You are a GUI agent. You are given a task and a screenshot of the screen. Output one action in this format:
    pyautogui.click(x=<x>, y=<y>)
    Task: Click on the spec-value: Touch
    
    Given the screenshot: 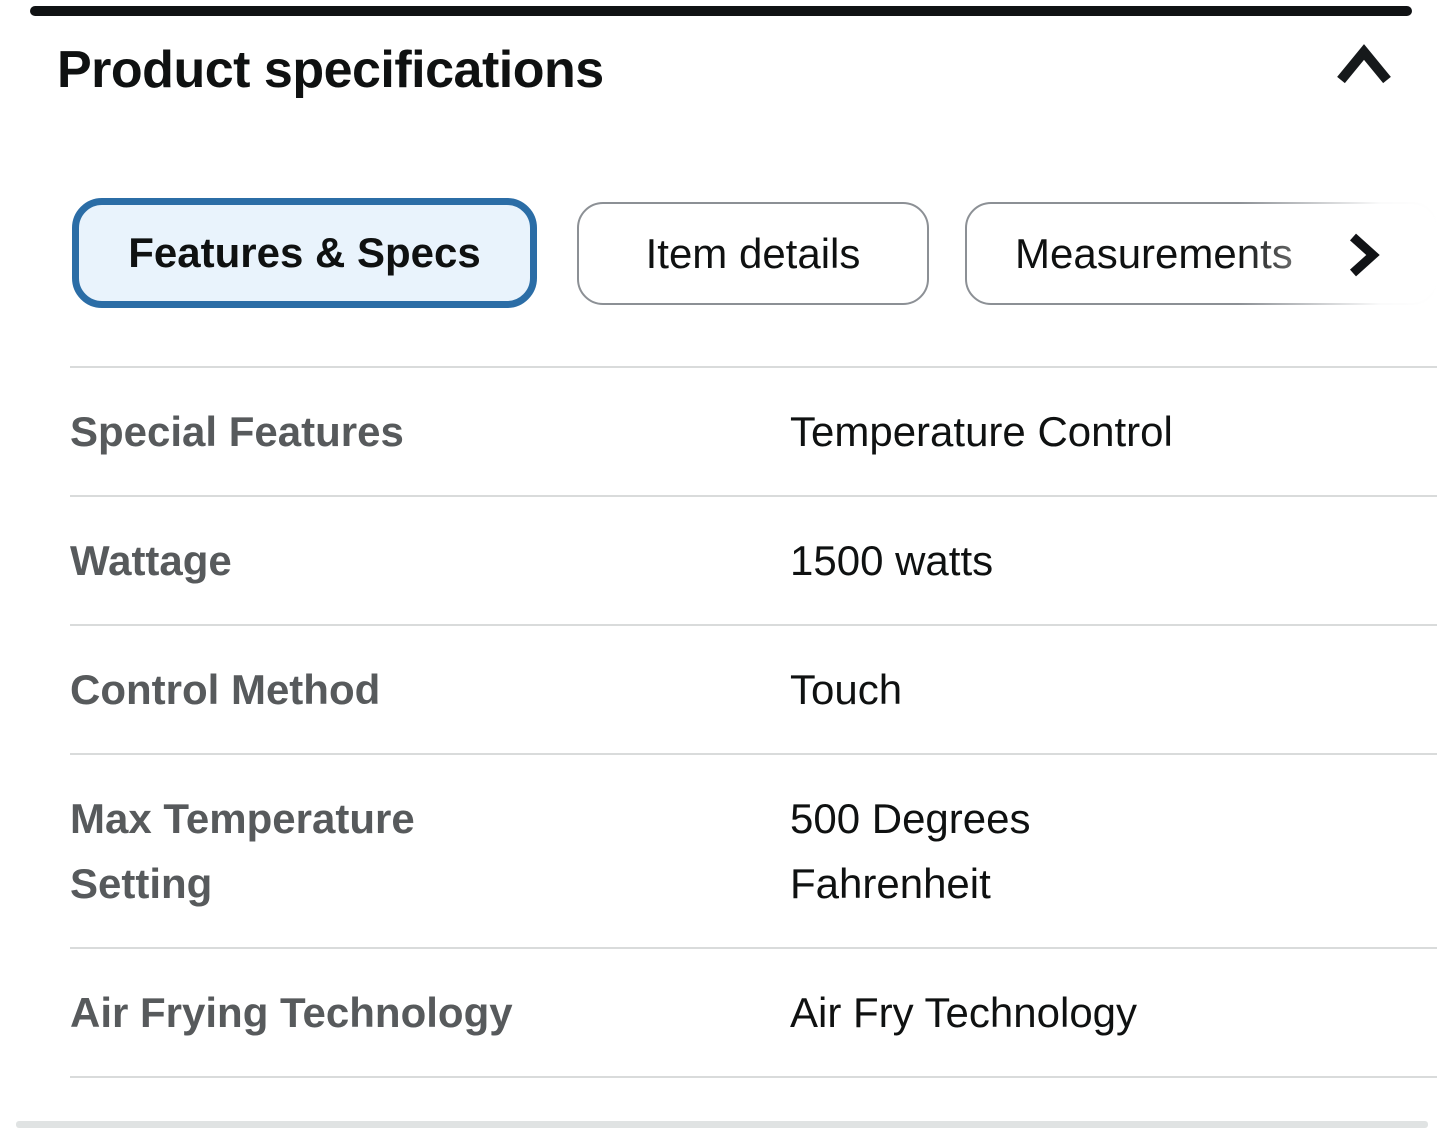 What is the action you would take?
    pyautogui.click(x=846, y=689)
    